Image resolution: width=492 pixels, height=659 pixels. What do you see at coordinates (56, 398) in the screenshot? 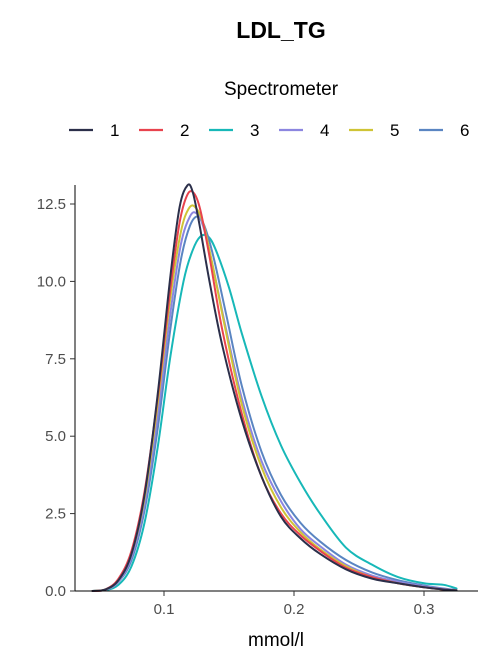
I see `y-axis-ticks: 0.0 2.5 5.0 7.5 10.0 12.5` at bounding box center [56, 398].